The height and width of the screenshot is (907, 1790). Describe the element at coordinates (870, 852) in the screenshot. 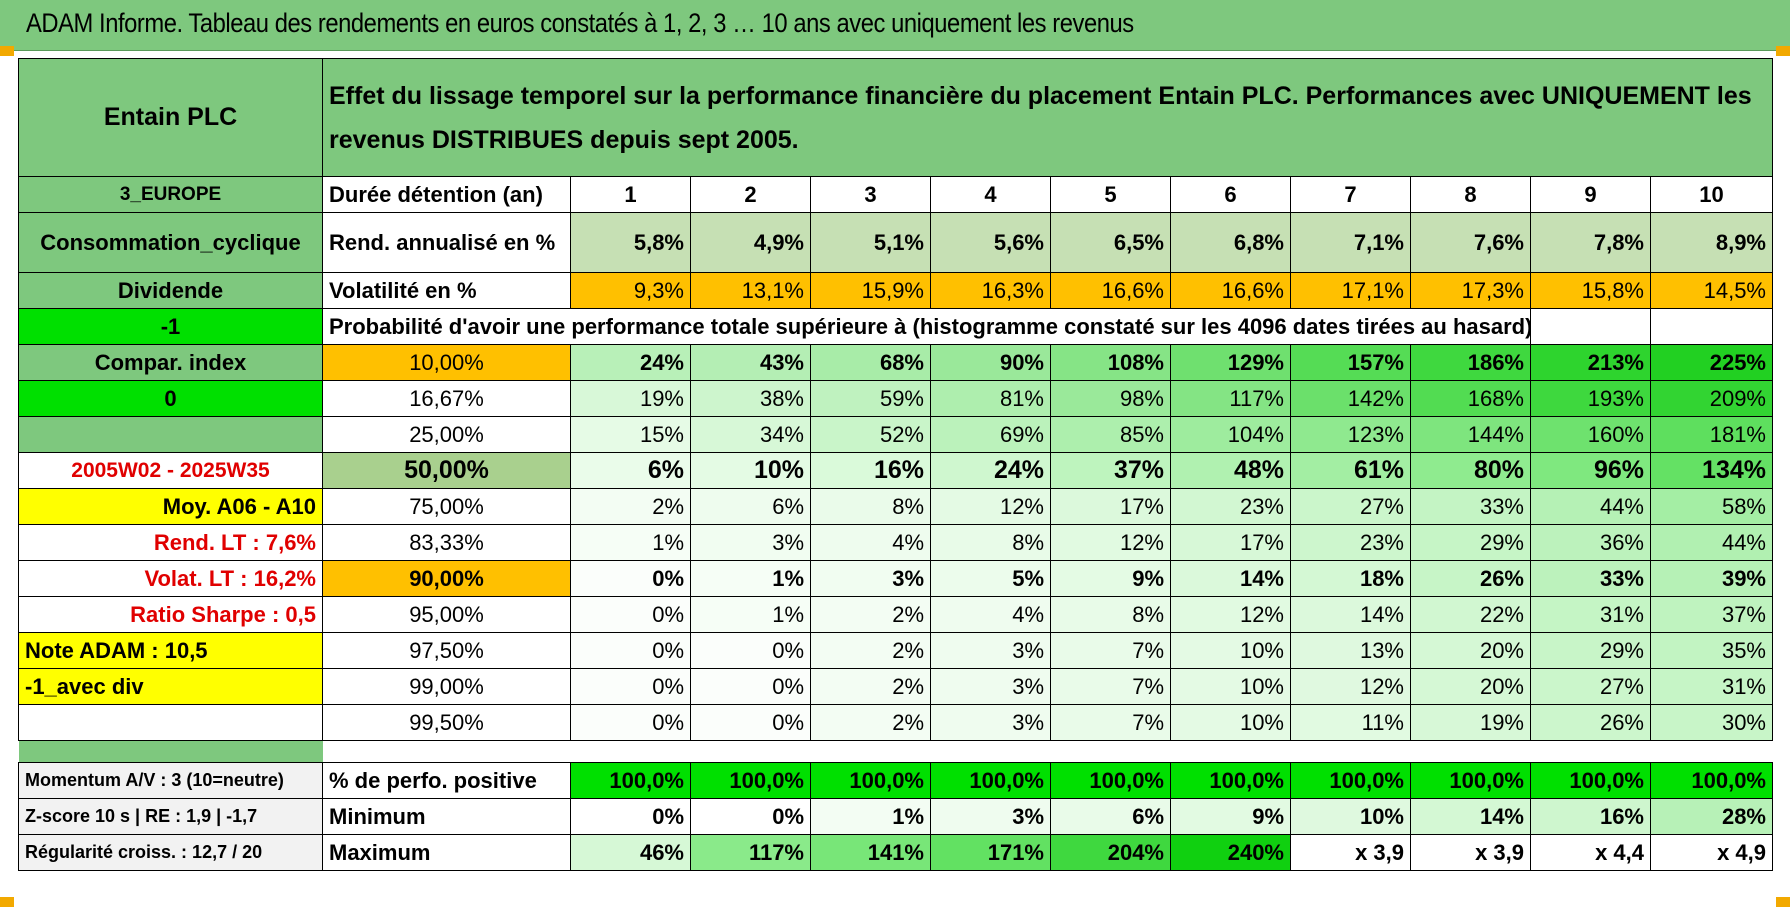

I see `summary-cell: 141%` at that location.